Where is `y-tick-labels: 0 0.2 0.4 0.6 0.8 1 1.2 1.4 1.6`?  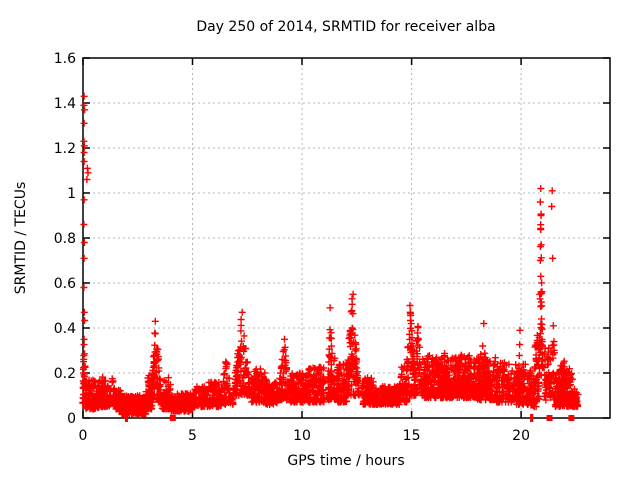
y-tick-labels: 0 0.2 0.4 0.6 0.8 1 1.2 1.4 1.6 is located at coordinates (65, 239).